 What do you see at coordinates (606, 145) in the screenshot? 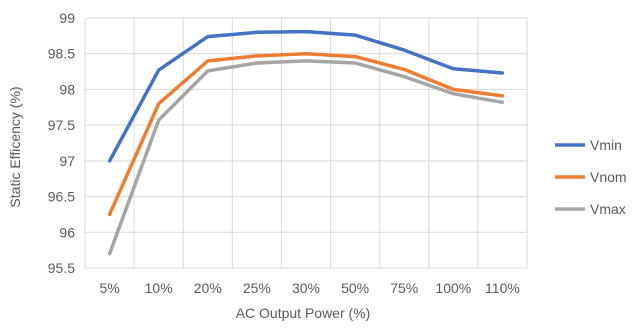
I see `legend-label: Vmin` at bounding box center [606, 145].